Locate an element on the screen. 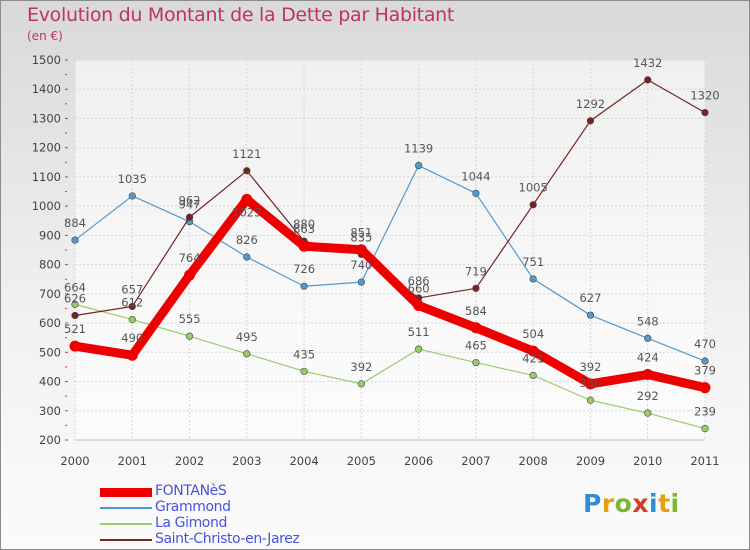 The width and height of the screenshot is (750, 550). data-label: 826 is located at coordinates (247, 240).